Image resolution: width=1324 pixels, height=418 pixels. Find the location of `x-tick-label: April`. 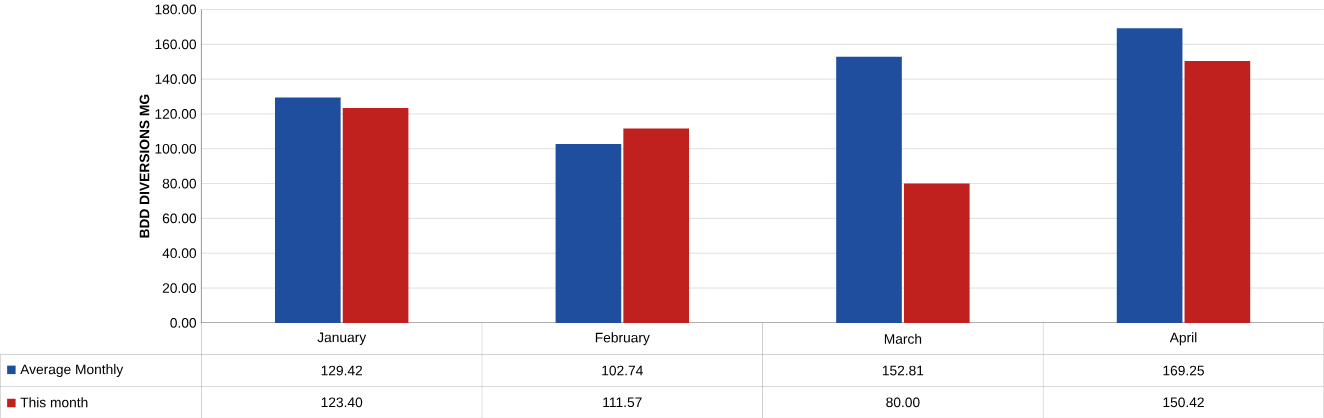

x-tick-label: April is located at coordinates (1183, 338).